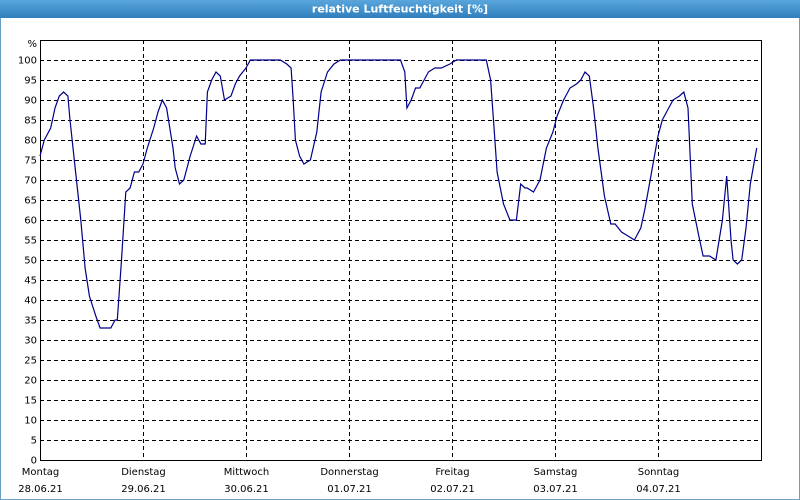 Image resolution: width=800 pixels, height=500 pixels. What do you see at coordinates (246, 472) in the screenshot?
I see `x-tick-label: Mittwoch` at bounding box center [246, 472].